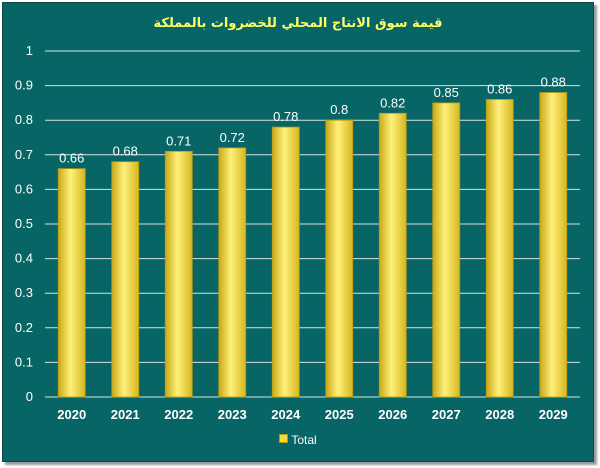  I want to click on y-tick-label: 0.7, so click(24, 154).